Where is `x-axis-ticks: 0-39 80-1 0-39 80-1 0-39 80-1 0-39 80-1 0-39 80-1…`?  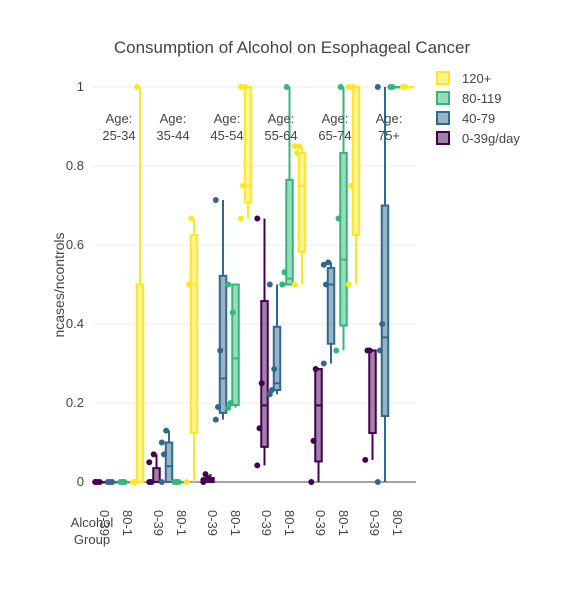 x-axis-ticks: 0-39 80-1 0-39 80-1 0-39 80-1 0-39 80-1 0-39 80-1… is located at coordinates (251, 523).